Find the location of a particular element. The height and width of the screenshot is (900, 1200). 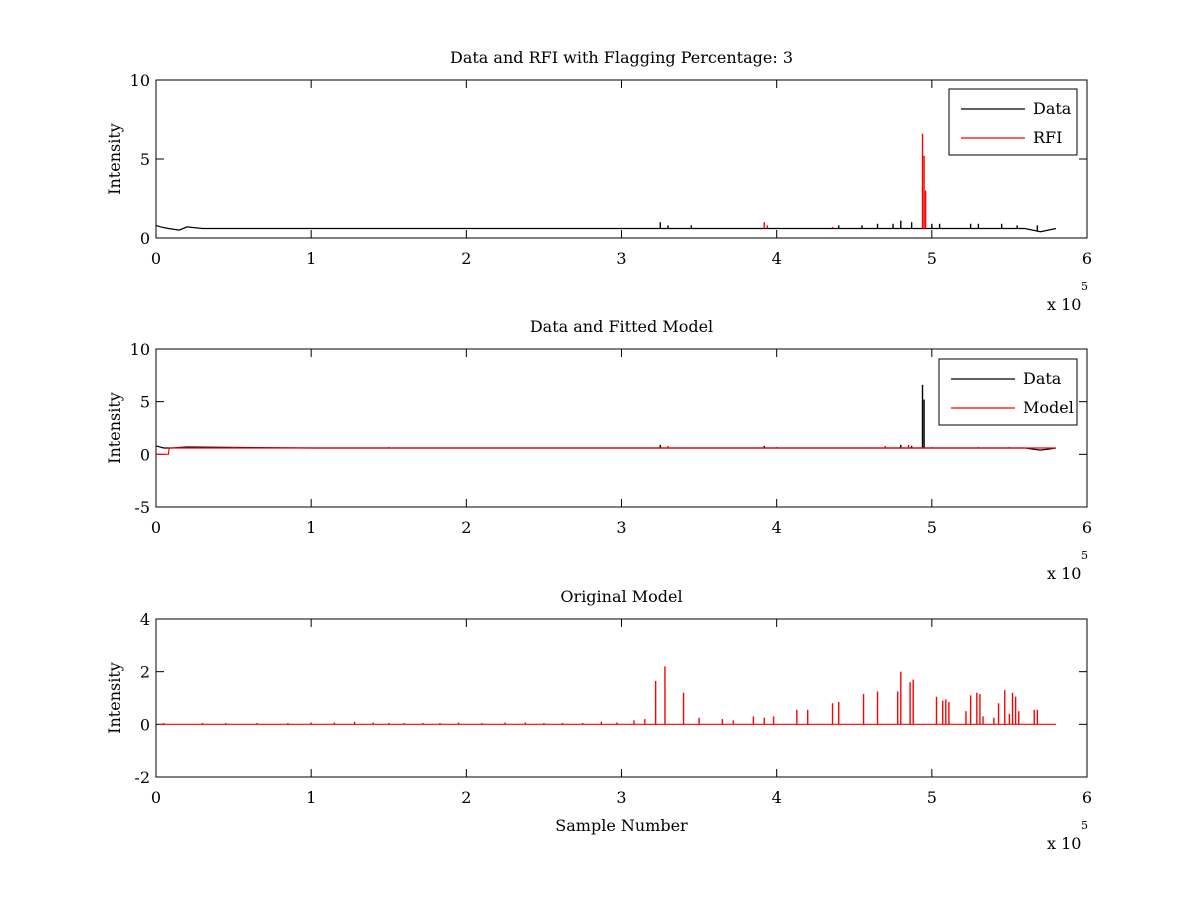

legend: Data RFI is located at coordinates (1013, 122).